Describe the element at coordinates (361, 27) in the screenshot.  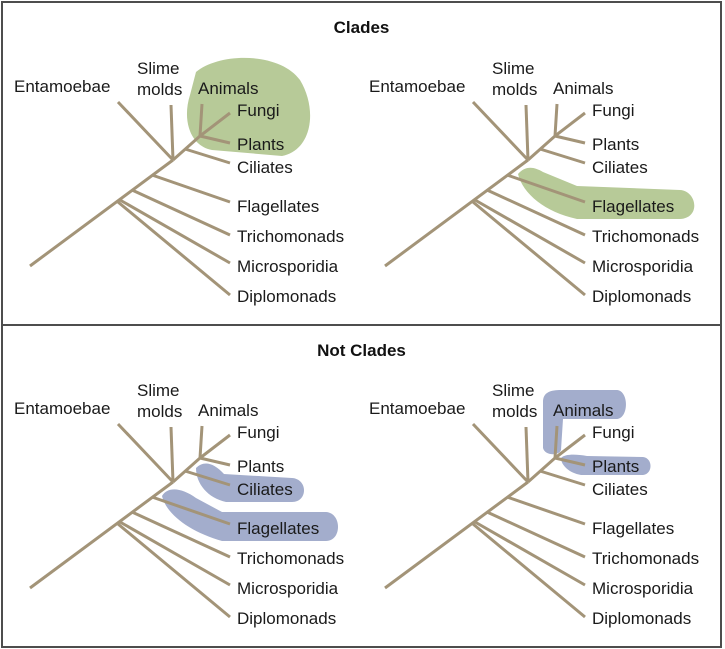
I see `clades-title: Clades` at that location.